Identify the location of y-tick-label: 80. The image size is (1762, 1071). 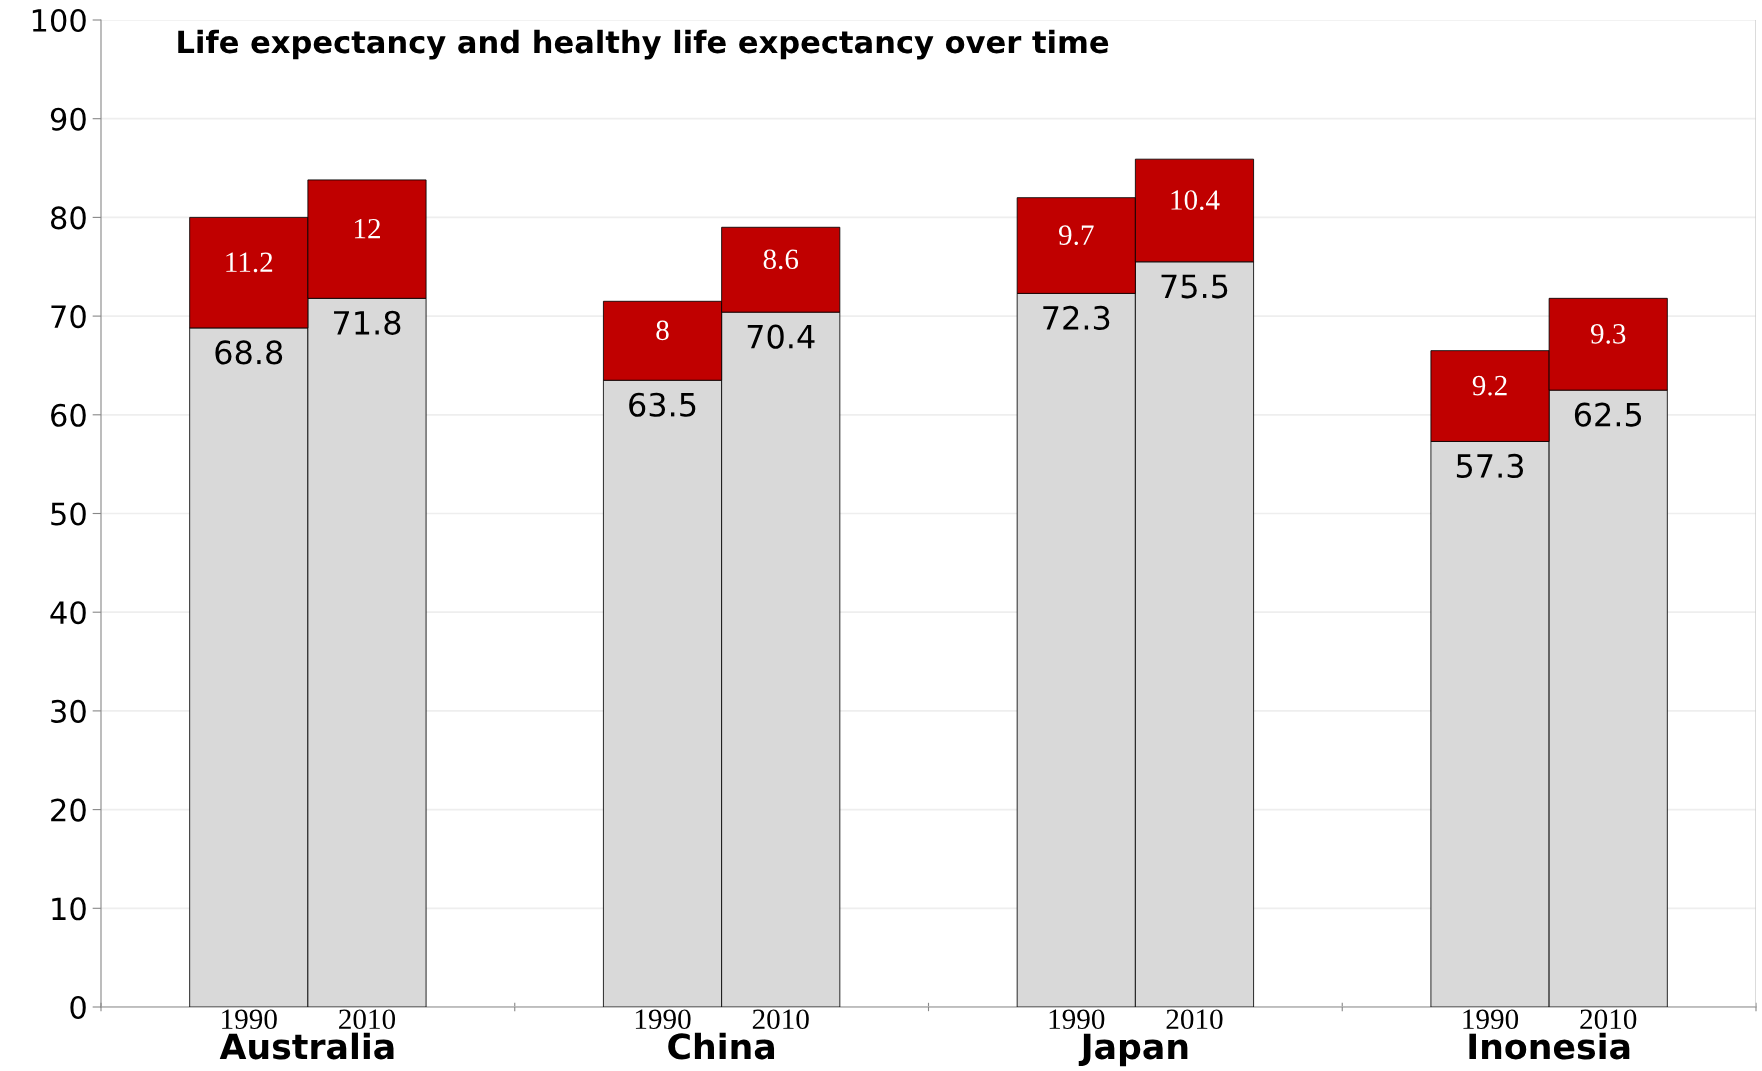
(68, 218).